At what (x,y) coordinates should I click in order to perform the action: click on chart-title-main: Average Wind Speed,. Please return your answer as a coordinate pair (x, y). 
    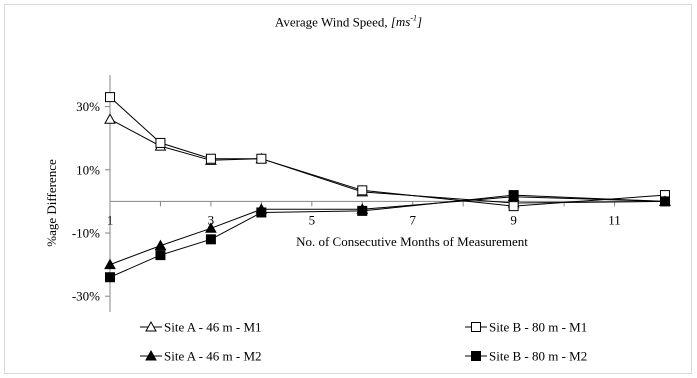
    Looking at the image, I should click on (332, 22).